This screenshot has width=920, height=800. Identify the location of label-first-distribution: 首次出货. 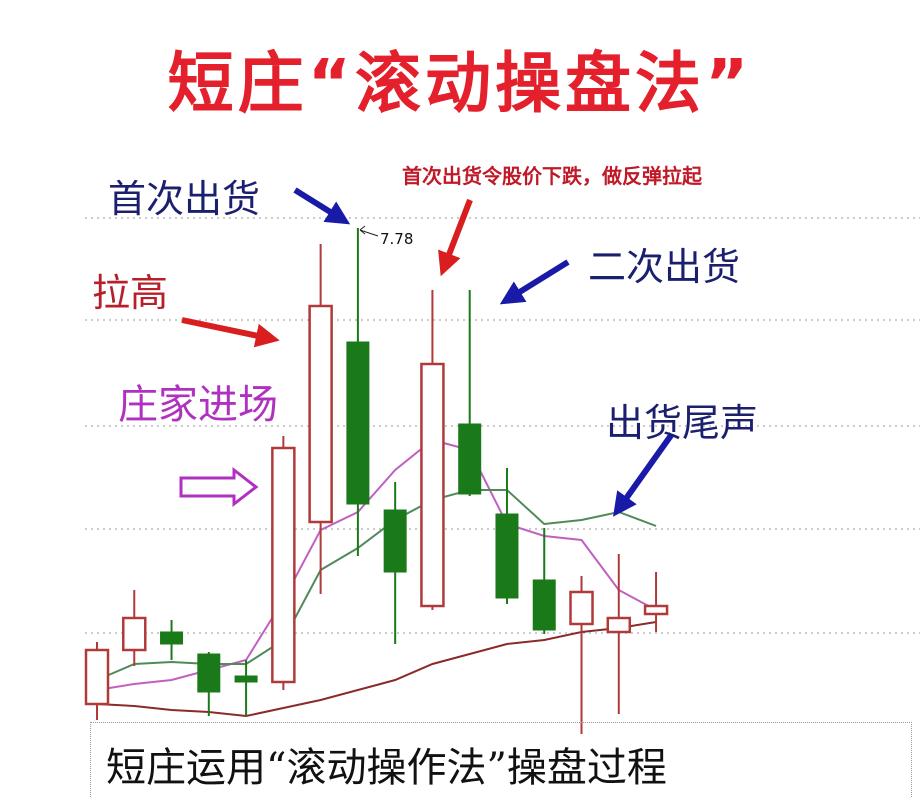
(184, 199).